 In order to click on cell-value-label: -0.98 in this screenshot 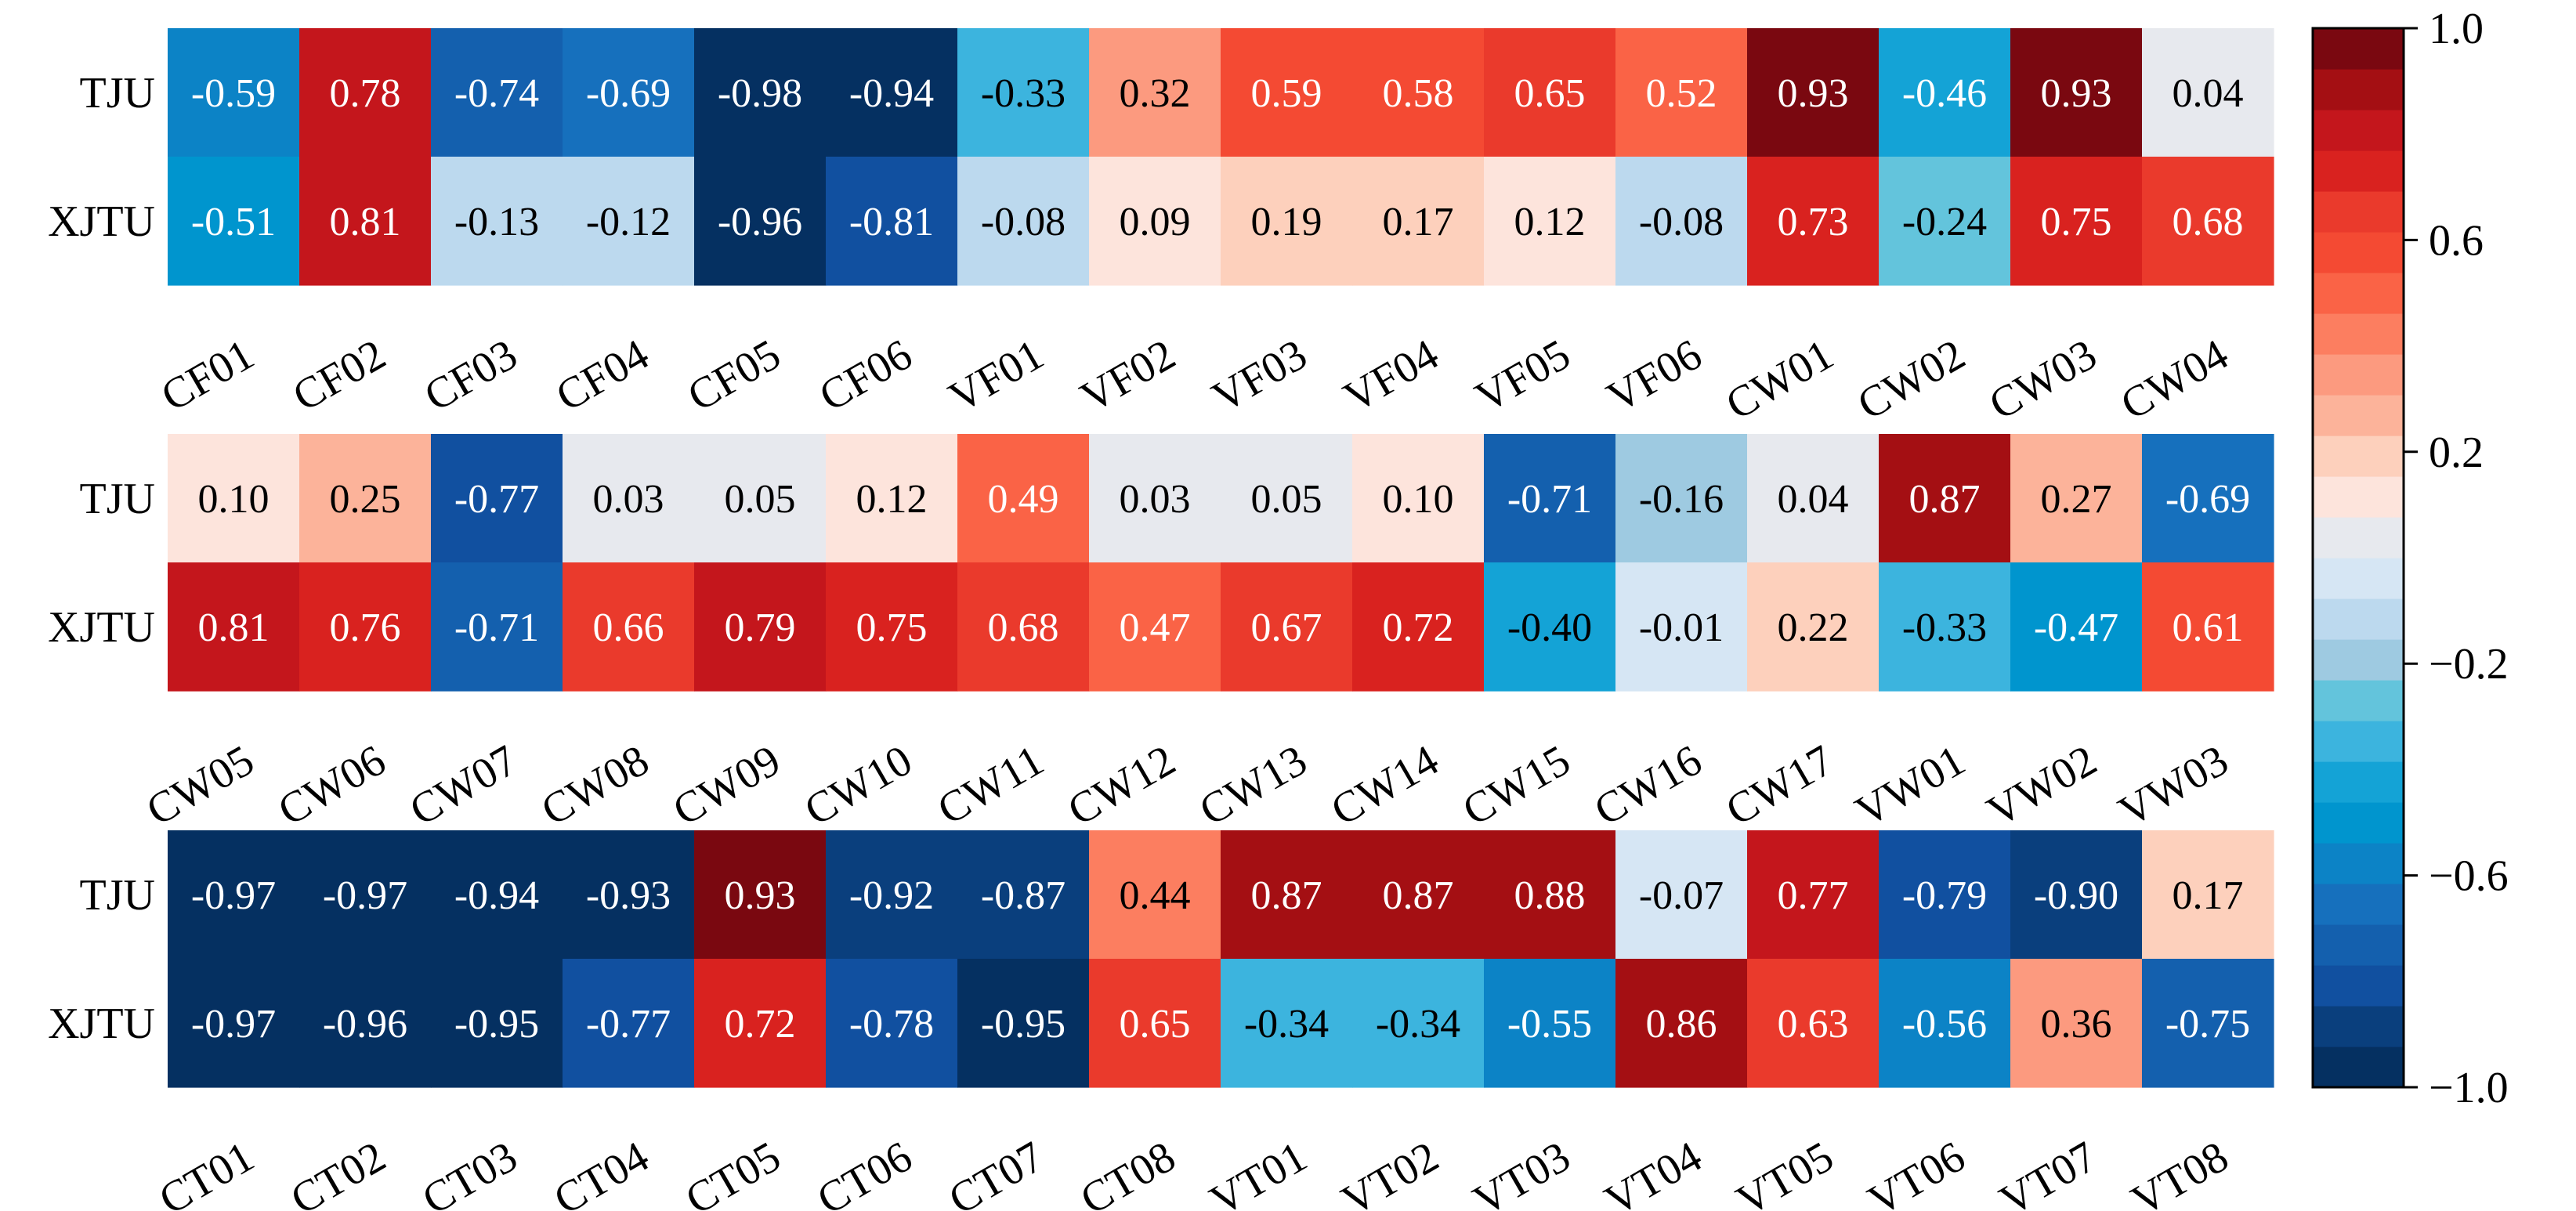, I will do `click(760, 93)`.